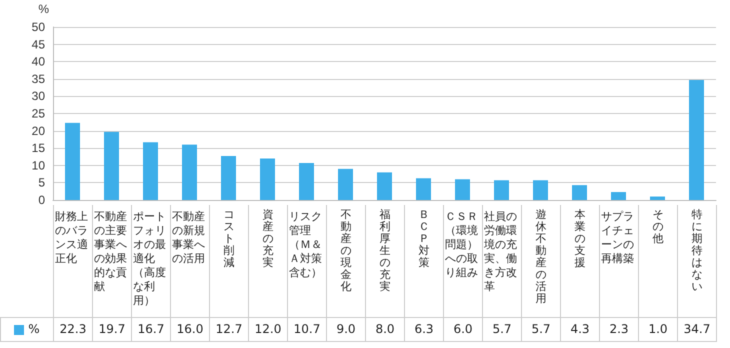 The image size is (730, 348). Describe the element at coordinates (39, 113) in the screenshot. I see `y-tick-label: 25` at that location.